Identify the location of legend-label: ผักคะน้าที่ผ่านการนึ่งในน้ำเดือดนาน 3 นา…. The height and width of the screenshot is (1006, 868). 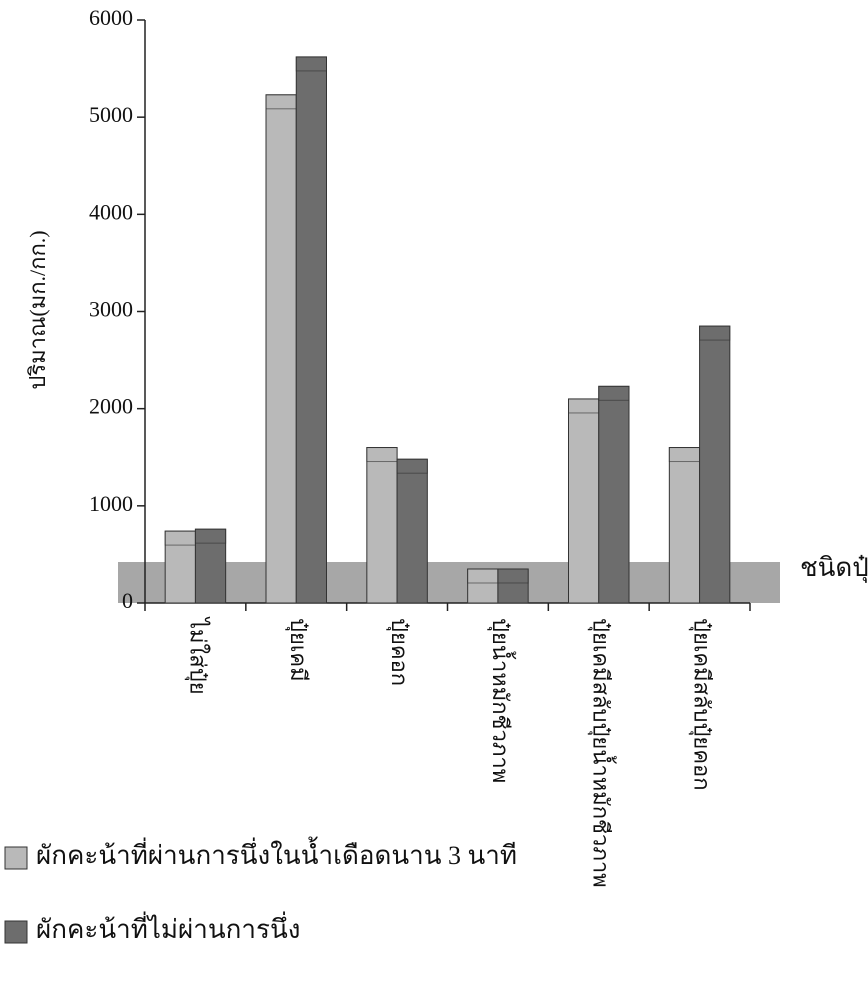
(276, 853).